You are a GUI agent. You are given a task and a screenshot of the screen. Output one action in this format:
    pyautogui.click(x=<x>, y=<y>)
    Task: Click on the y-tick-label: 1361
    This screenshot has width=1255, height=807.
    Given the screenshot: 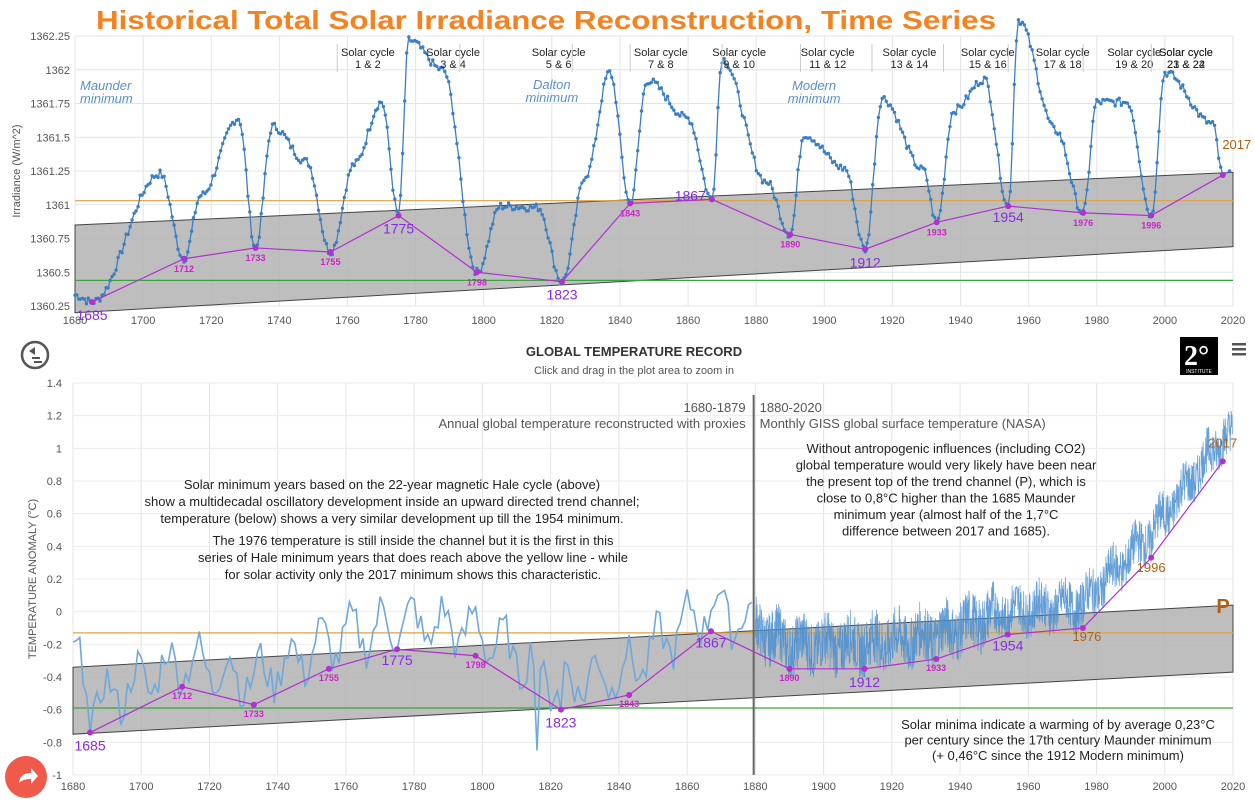 What is the action you would take?
    pyautogui.click(x=58, y=206)
    